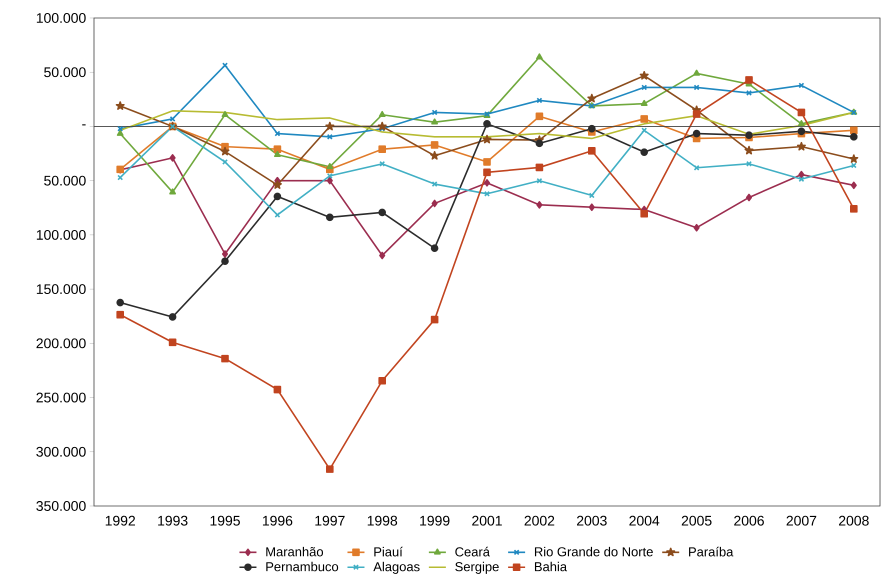 The image size is (888, 588). I want to click on x-tick-label: 1995, so click(225, 521).